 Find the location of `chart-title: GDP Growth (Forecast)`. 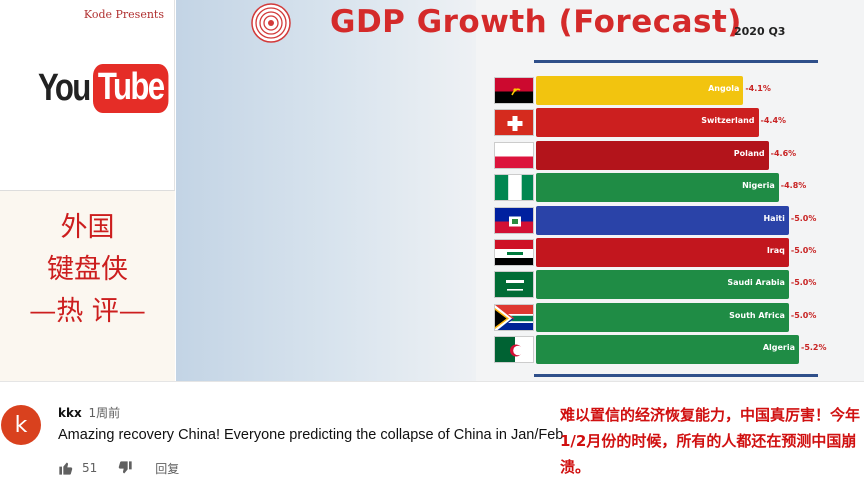

chart-title: GDP Growth (Forecast) is located at coordinates (536, 22).